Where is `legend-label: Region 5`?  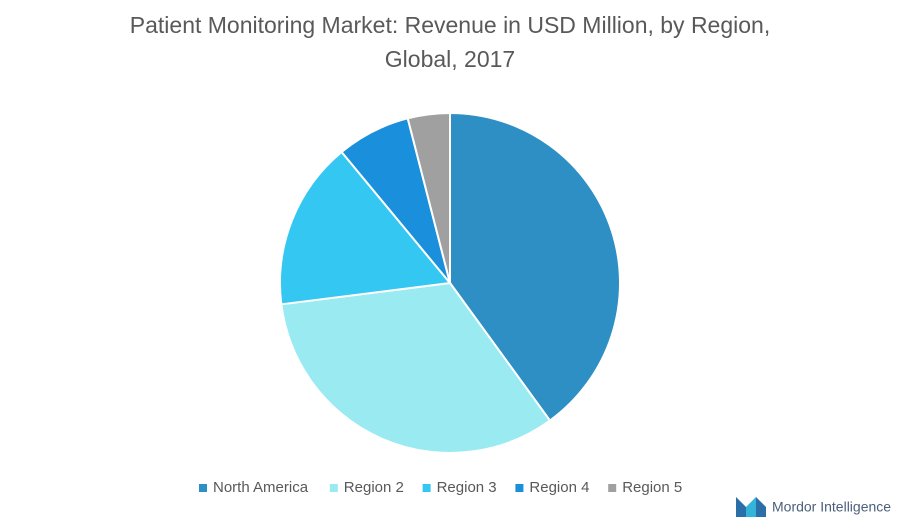 legend-label: Region 5 is located at coordinates (652, 487).